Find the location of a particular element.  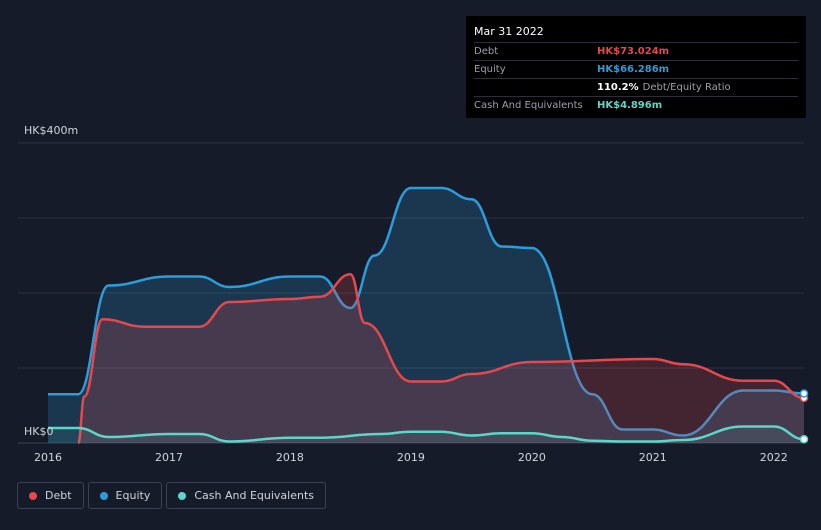

legend-item-cash: Cash And Equivalents is located at coordinates (246, 495).